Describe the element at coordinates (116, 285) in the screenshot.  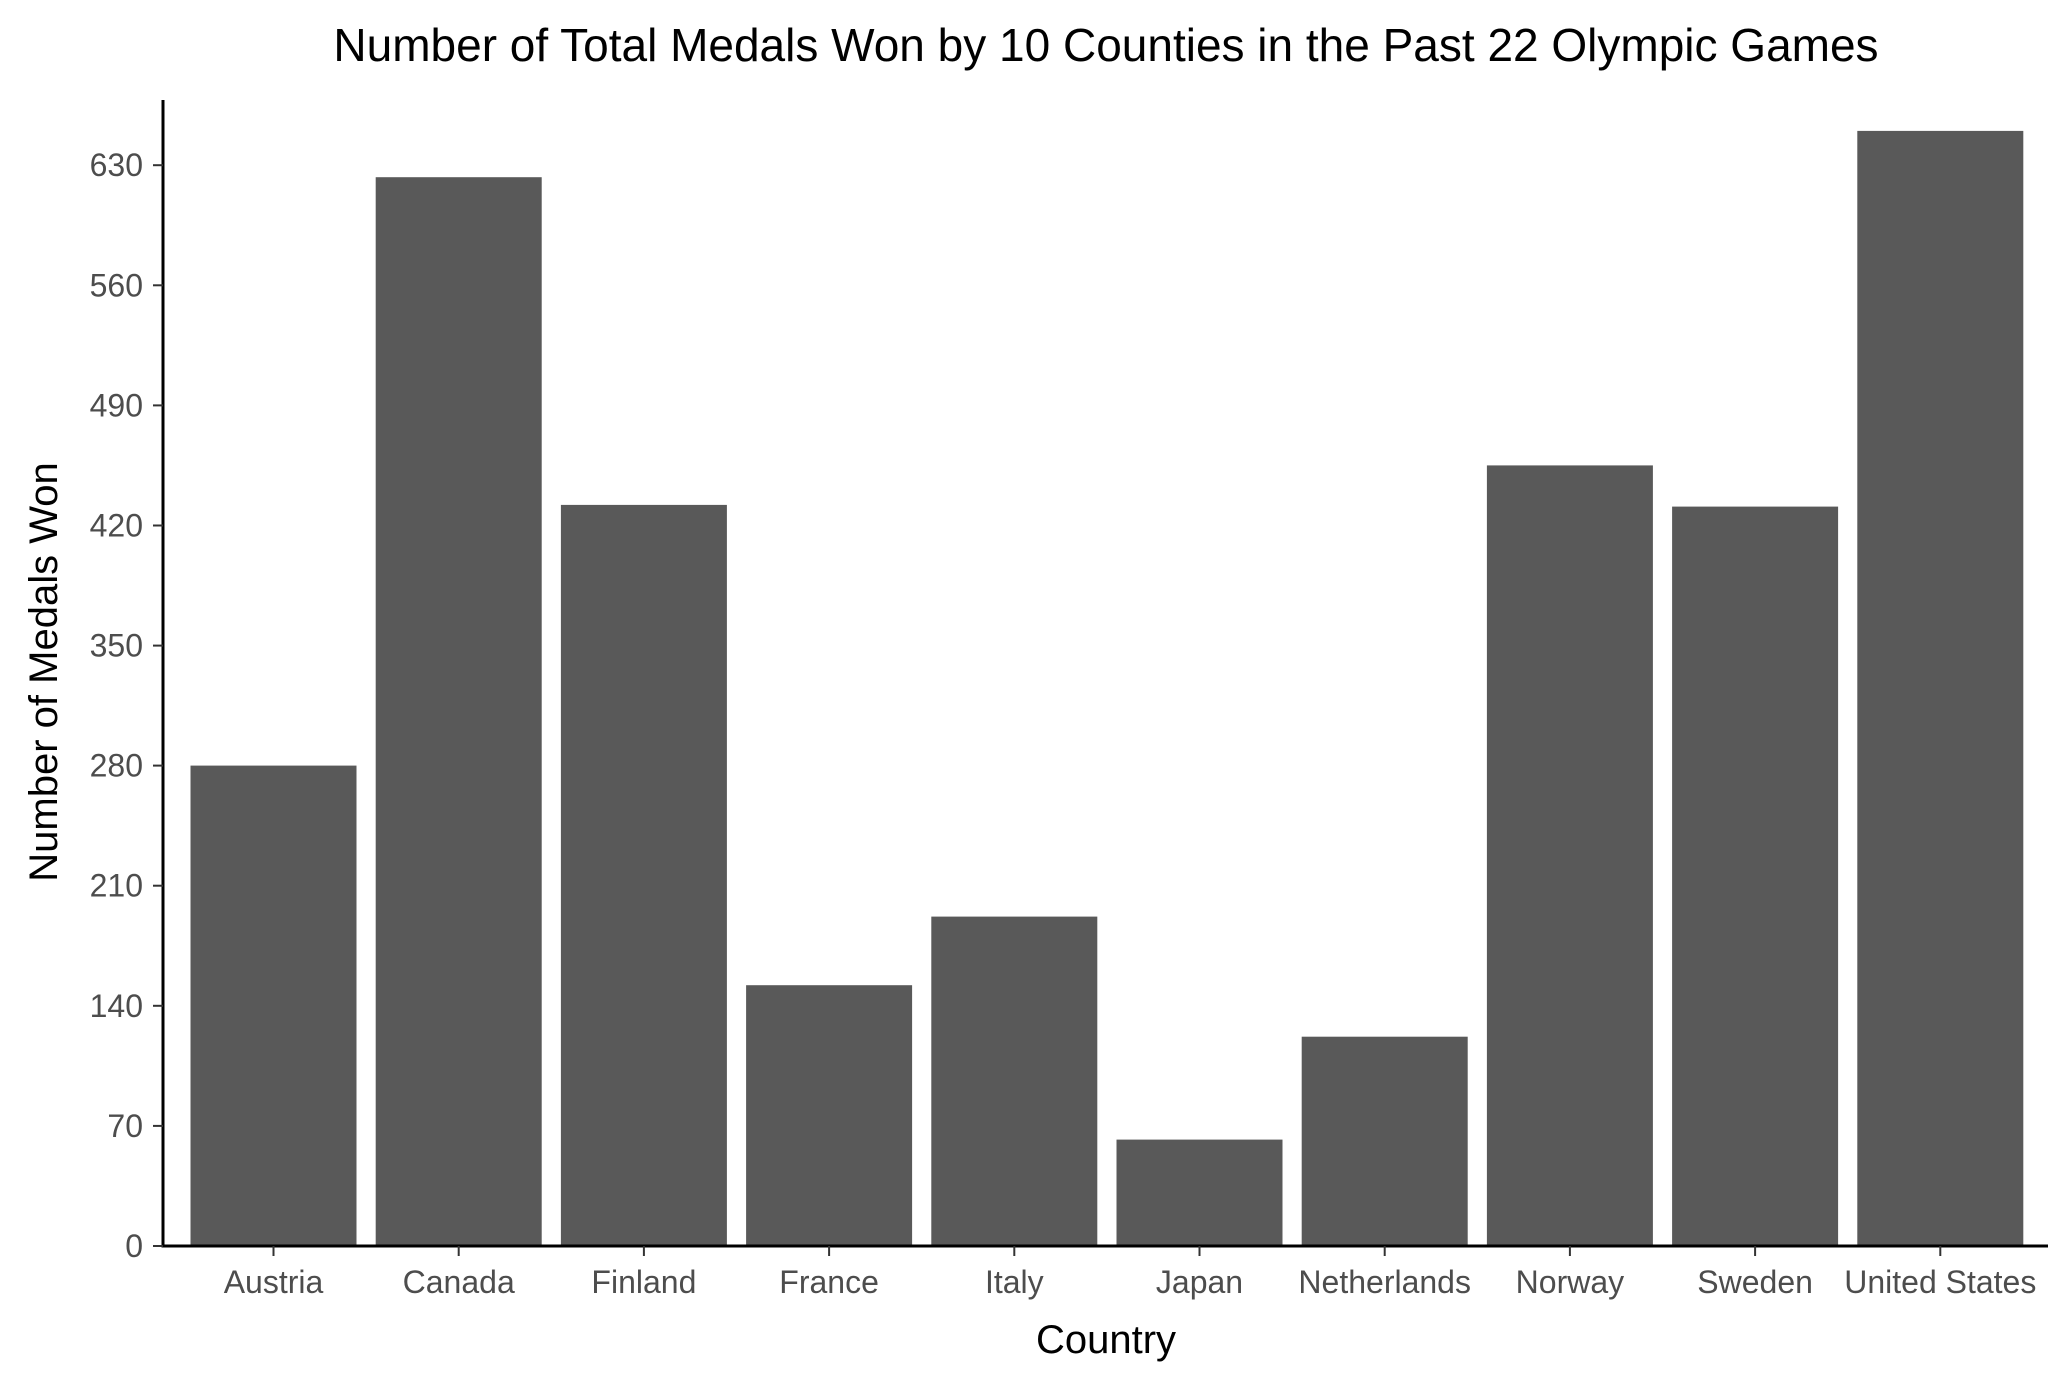
I see `y-tick-label: 560` at that location.